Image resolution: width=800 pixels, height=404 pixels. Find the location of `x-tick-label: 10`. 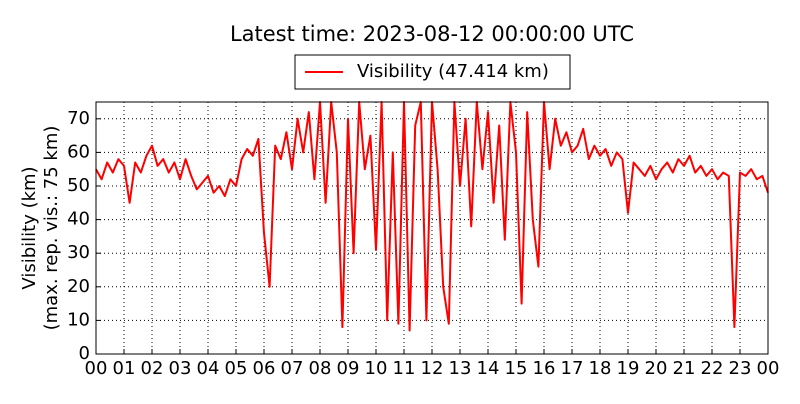

x-tick-label: 10 is located at coordinates (376, 368).